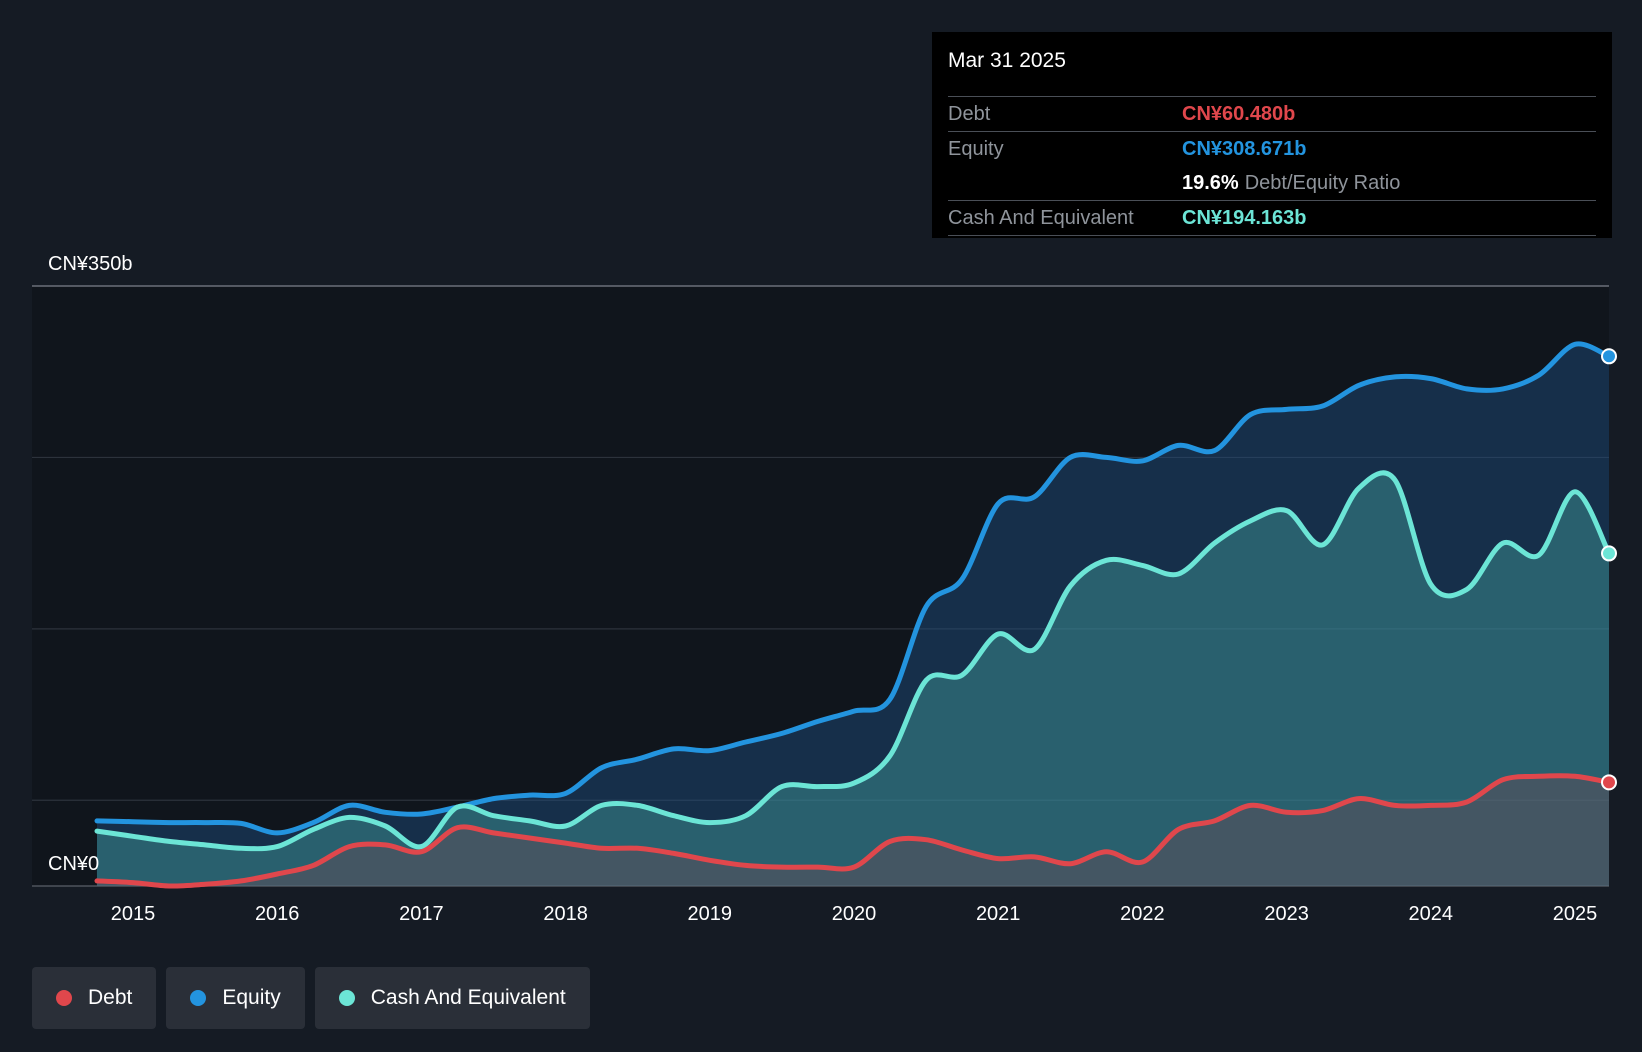 This screenshot has width=1642, height=1052. I want to click on tooltip-cash-value: CN¥194.163b, so click(1244, 217).